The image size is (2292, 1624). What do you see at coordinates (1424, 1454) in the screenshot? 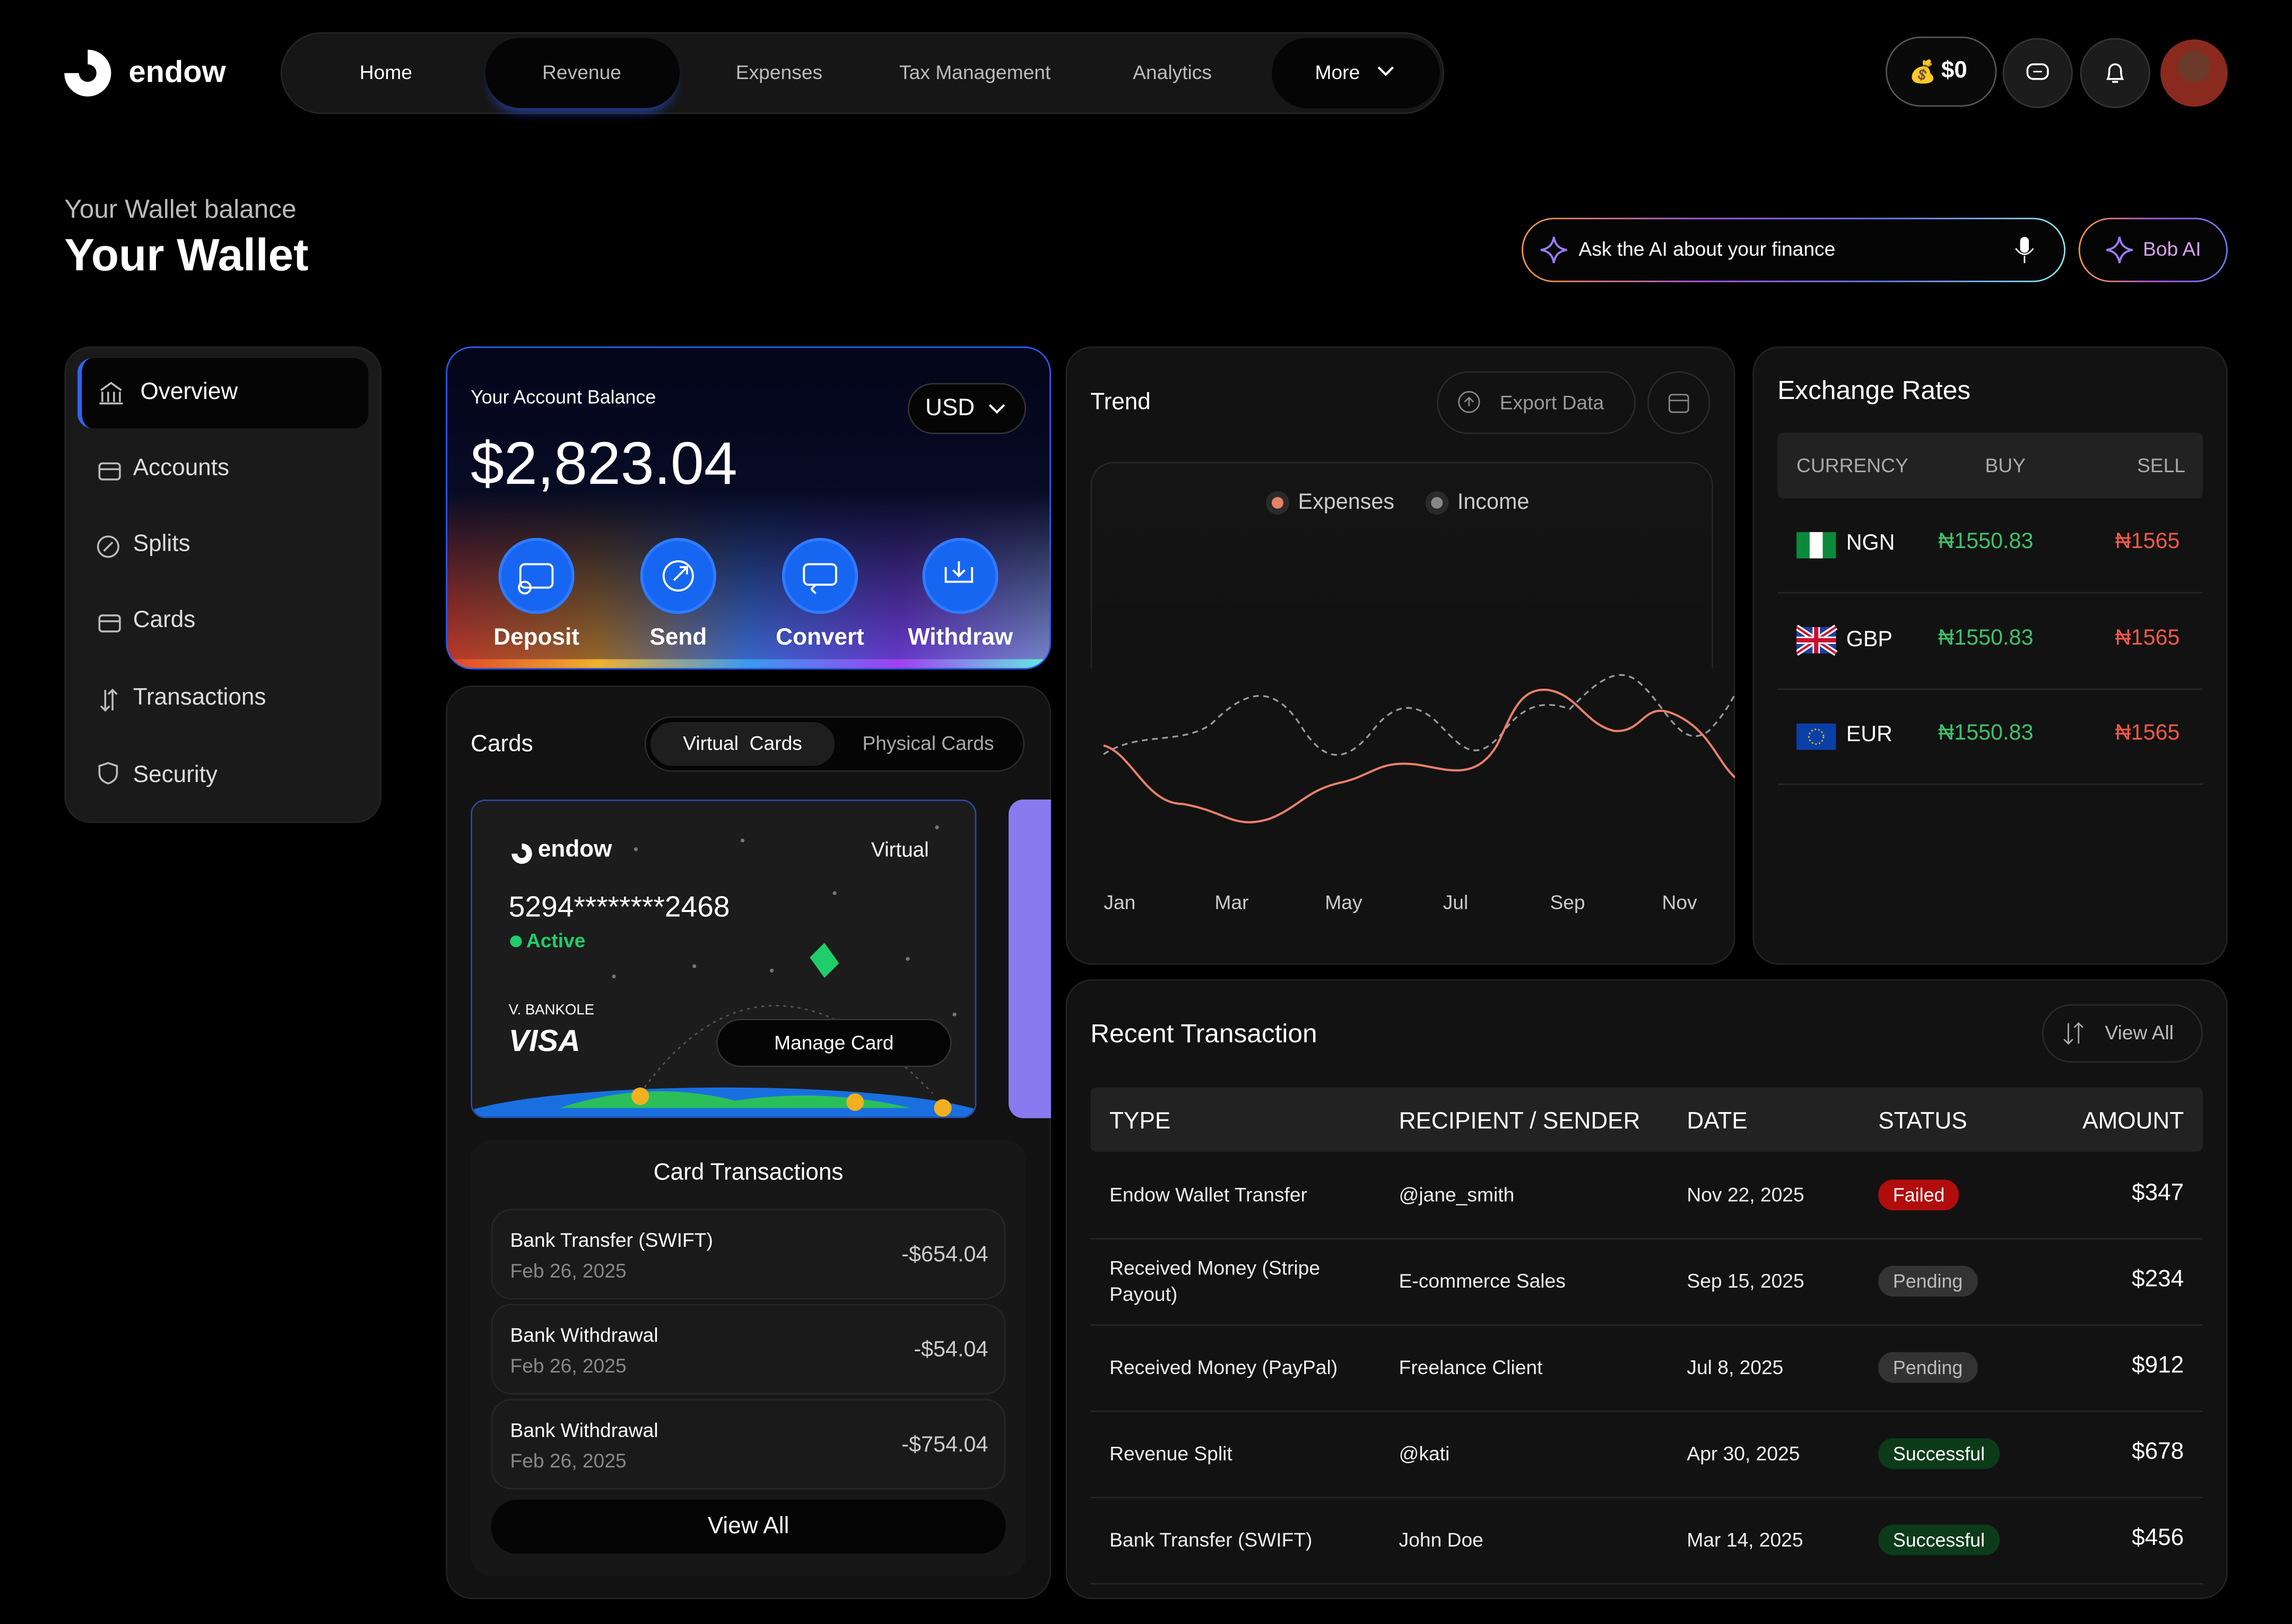
I see `table-cell: @kati` at bounding box center [1424, 1454].